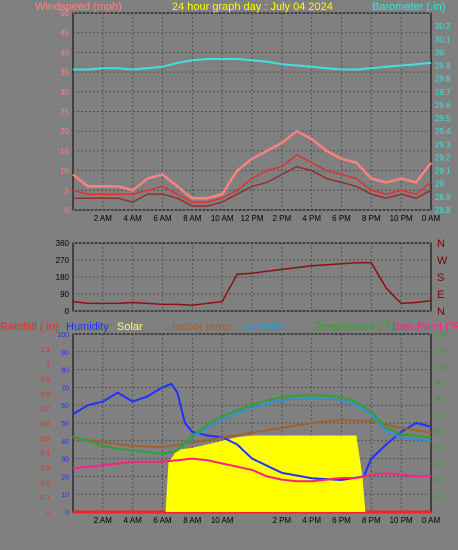  Describe the element at coordinates (281, 218) in the screenshot. I see `panel1-x-tick-label: 2 PM` at that location.